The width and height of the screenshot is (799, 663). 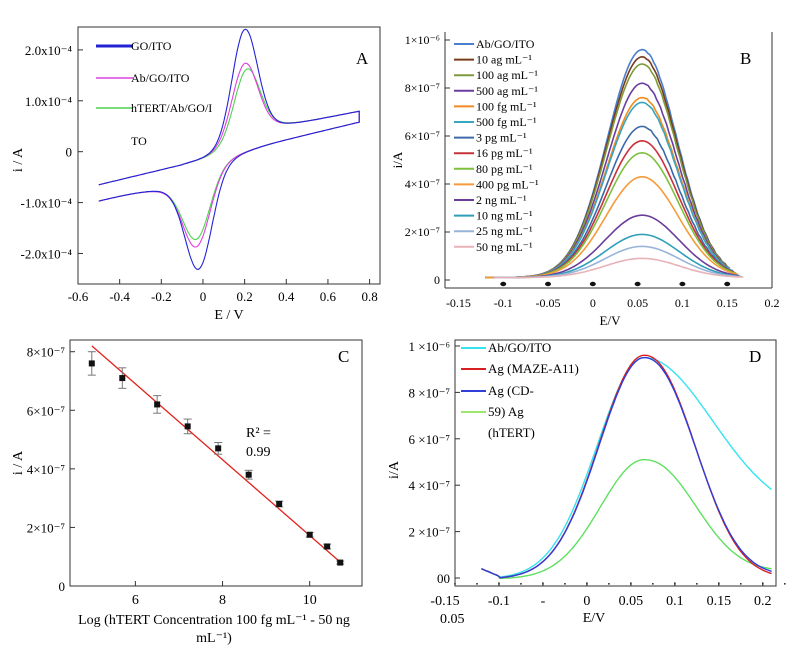 What do you see at coordinates (504, 231) in the screenshot?
I see `legend-label: 25 ng mL⁻¹` at bounding box center [504, 231].